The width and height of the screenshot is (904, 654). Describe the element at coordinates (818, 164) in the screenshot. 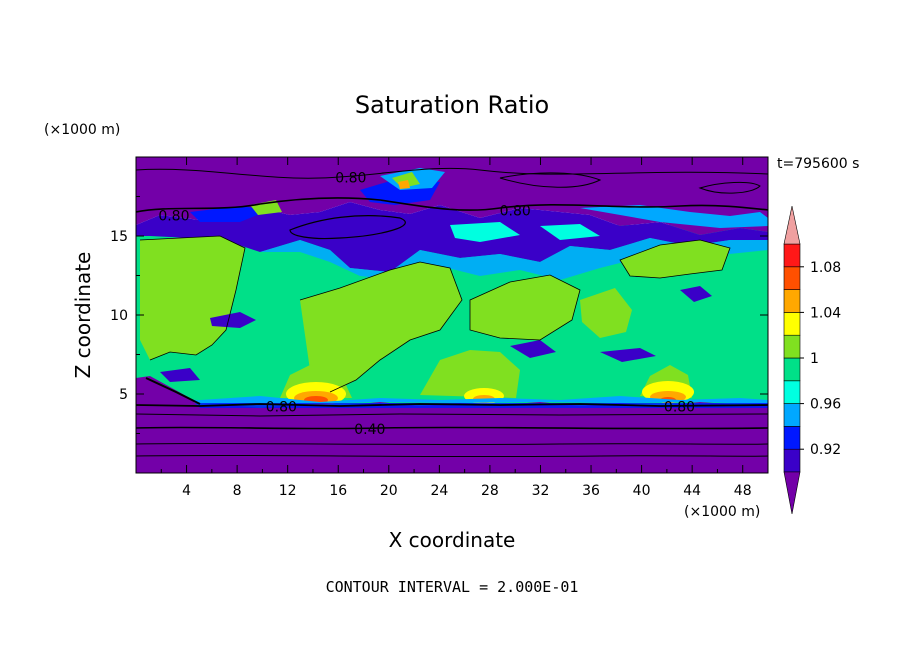

I see `time-label: t=795600 s` at that location.